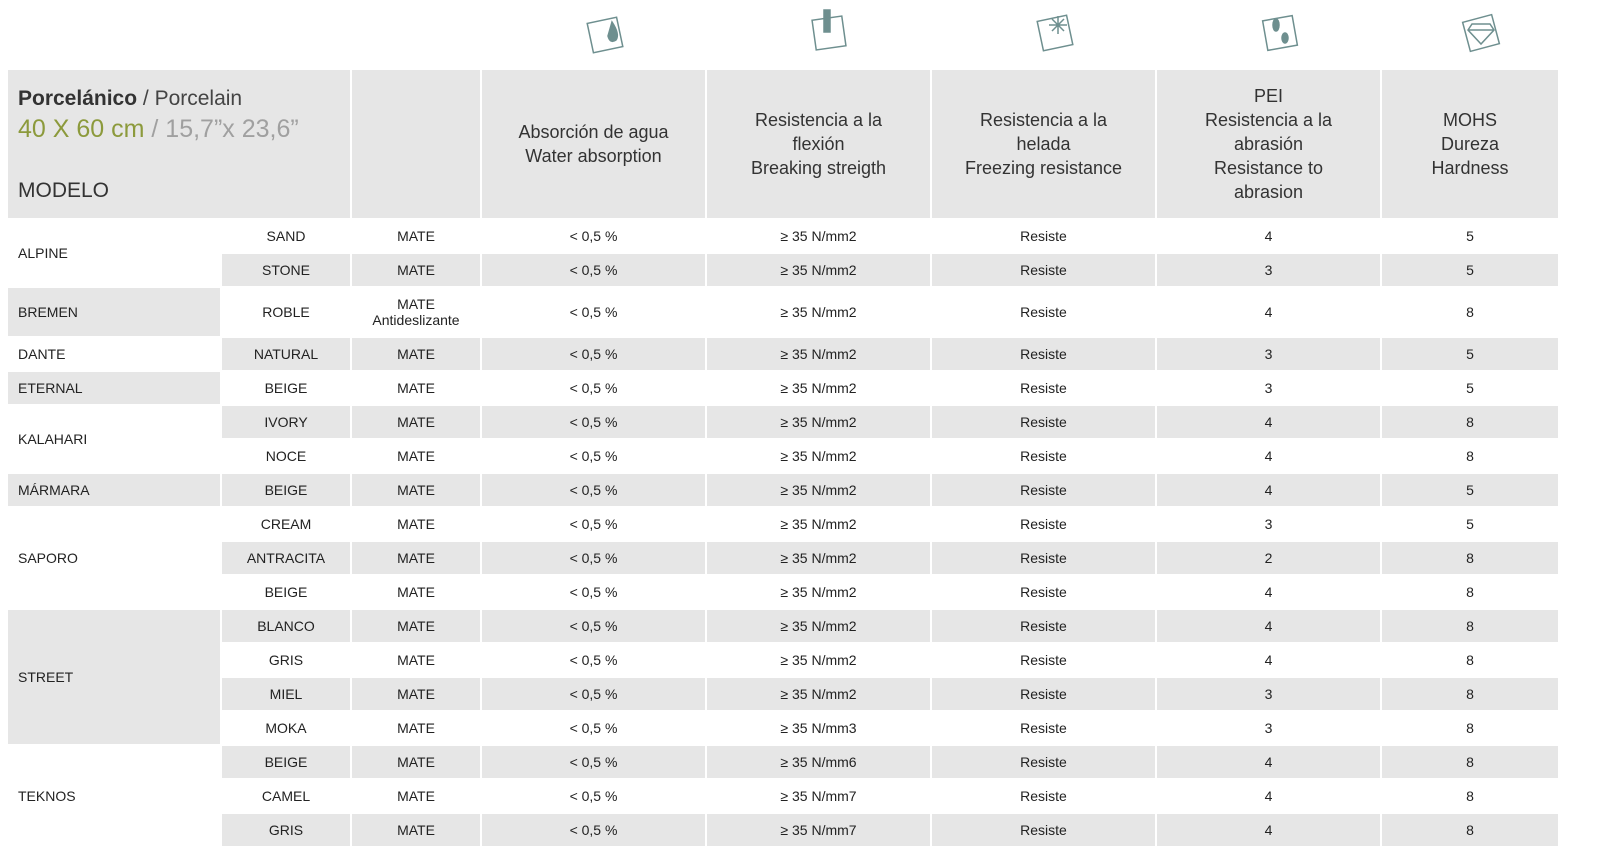  What do you see at coordinates (114, 312) in the screenshot?
I see `model-cell: BREMEN` at bounding box center [114, 312].